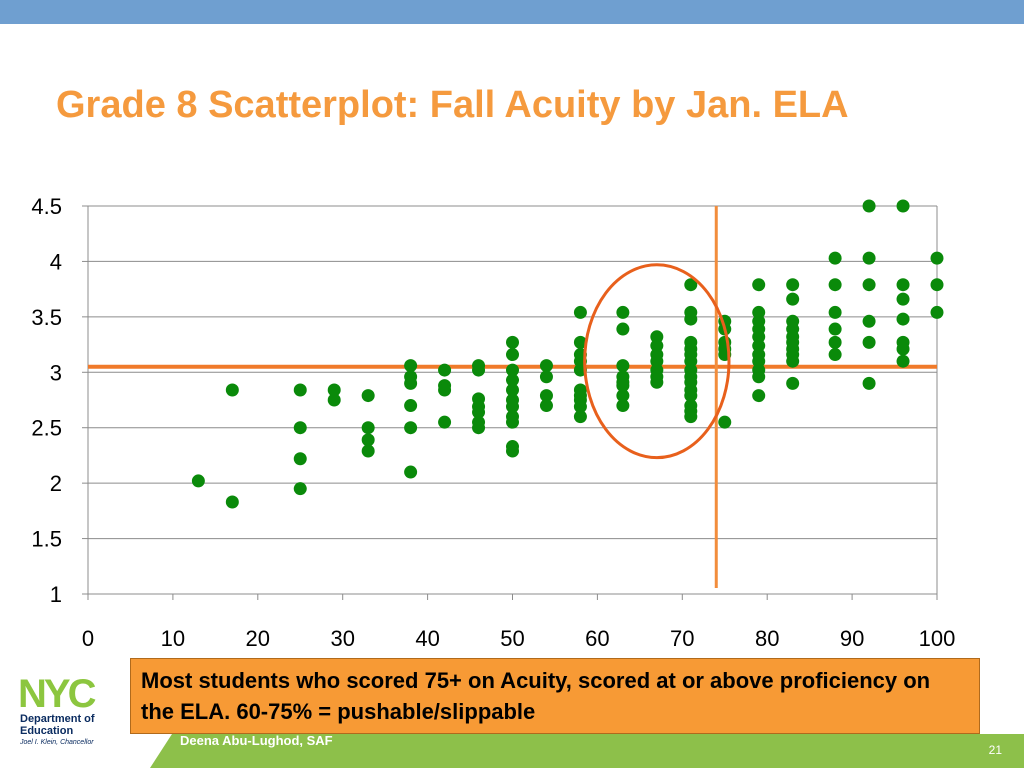 This screenshot has height=768, width=1024. I want to click on y-tick-label: 1.5, so click(46, 539).